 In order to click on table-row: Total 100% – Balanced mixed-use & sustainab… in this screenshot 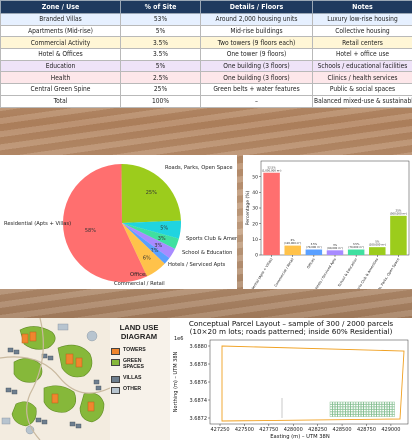, I will do `click(206, 101)`.